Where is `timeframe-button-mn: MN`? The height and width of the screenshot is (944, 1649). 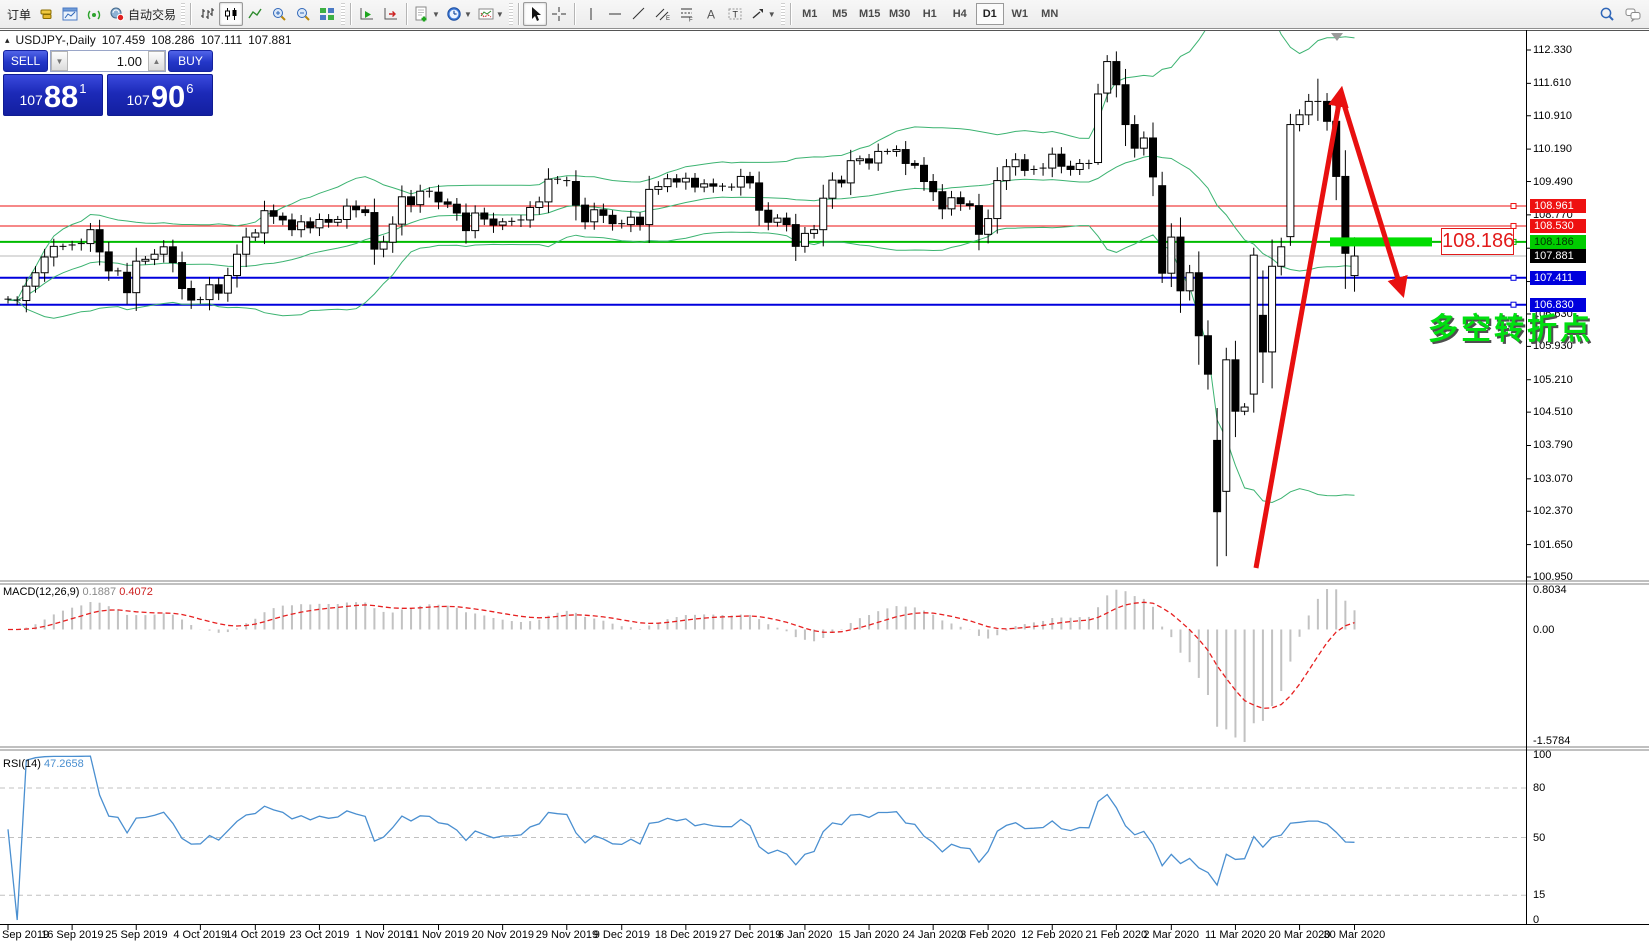 timeframe-button-mn: MN is located at coordinates (1050, 14).